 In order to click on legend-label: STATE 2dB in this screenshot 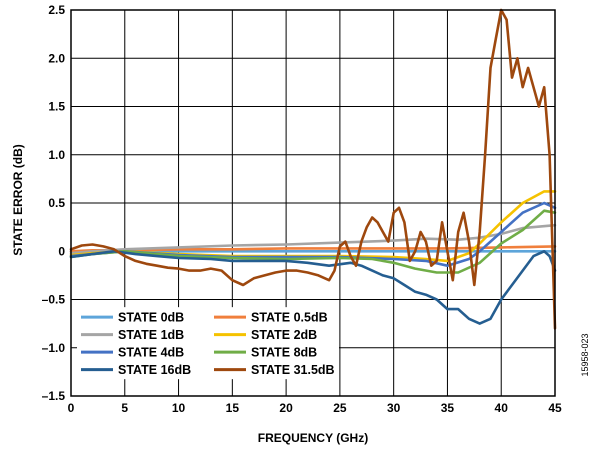, I will do `click(284, 335)`.